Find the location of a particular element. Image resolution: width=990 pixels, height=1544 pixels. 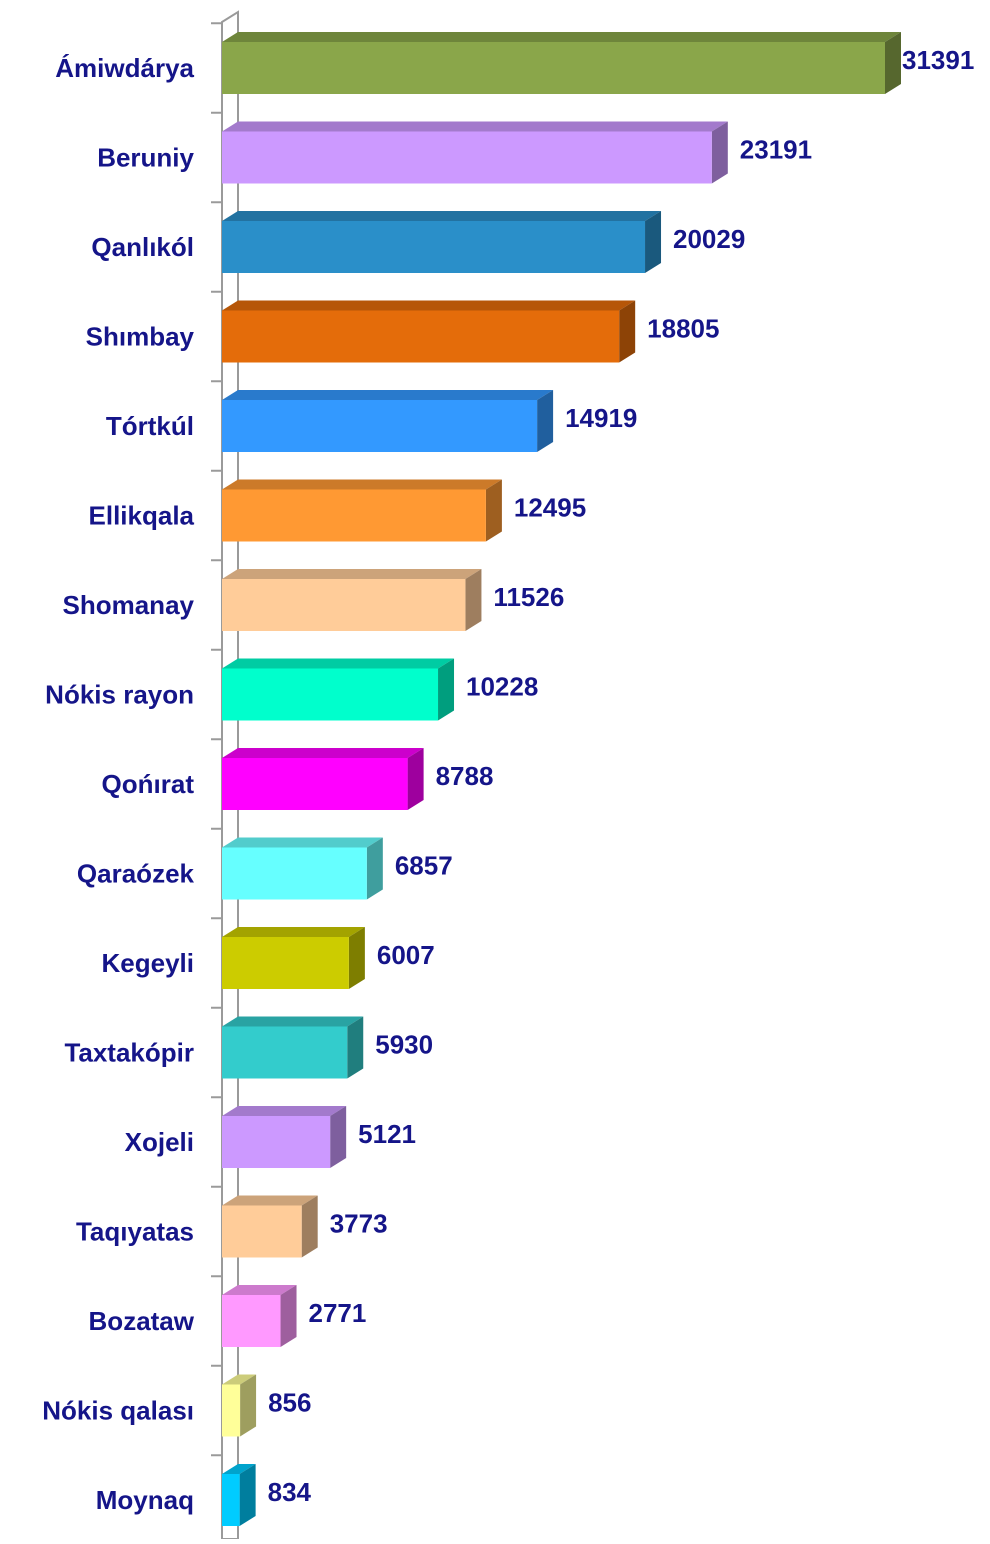

category-label: Nókis qalası is located at coordinates (118, 1410).